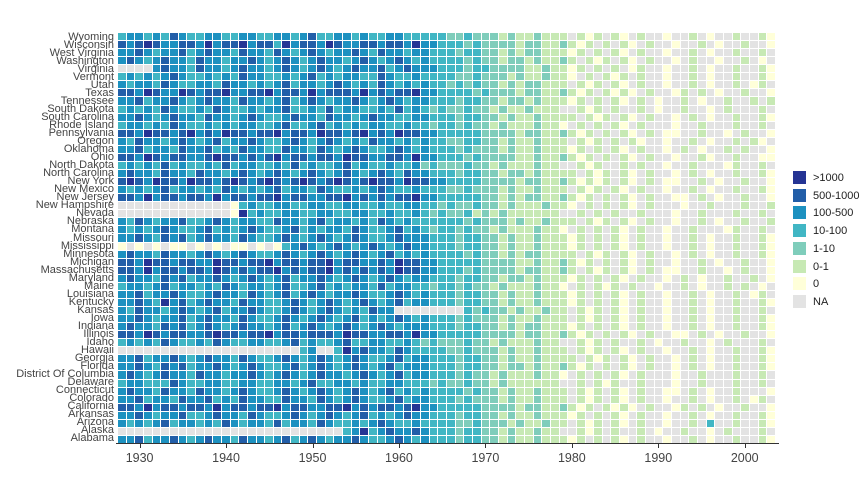 This screenshot has width=864, height=504. What do you see at coordinates (486, 446) in the screenshot?
I see `x-axis-tick` at bounding box center [486, 446].